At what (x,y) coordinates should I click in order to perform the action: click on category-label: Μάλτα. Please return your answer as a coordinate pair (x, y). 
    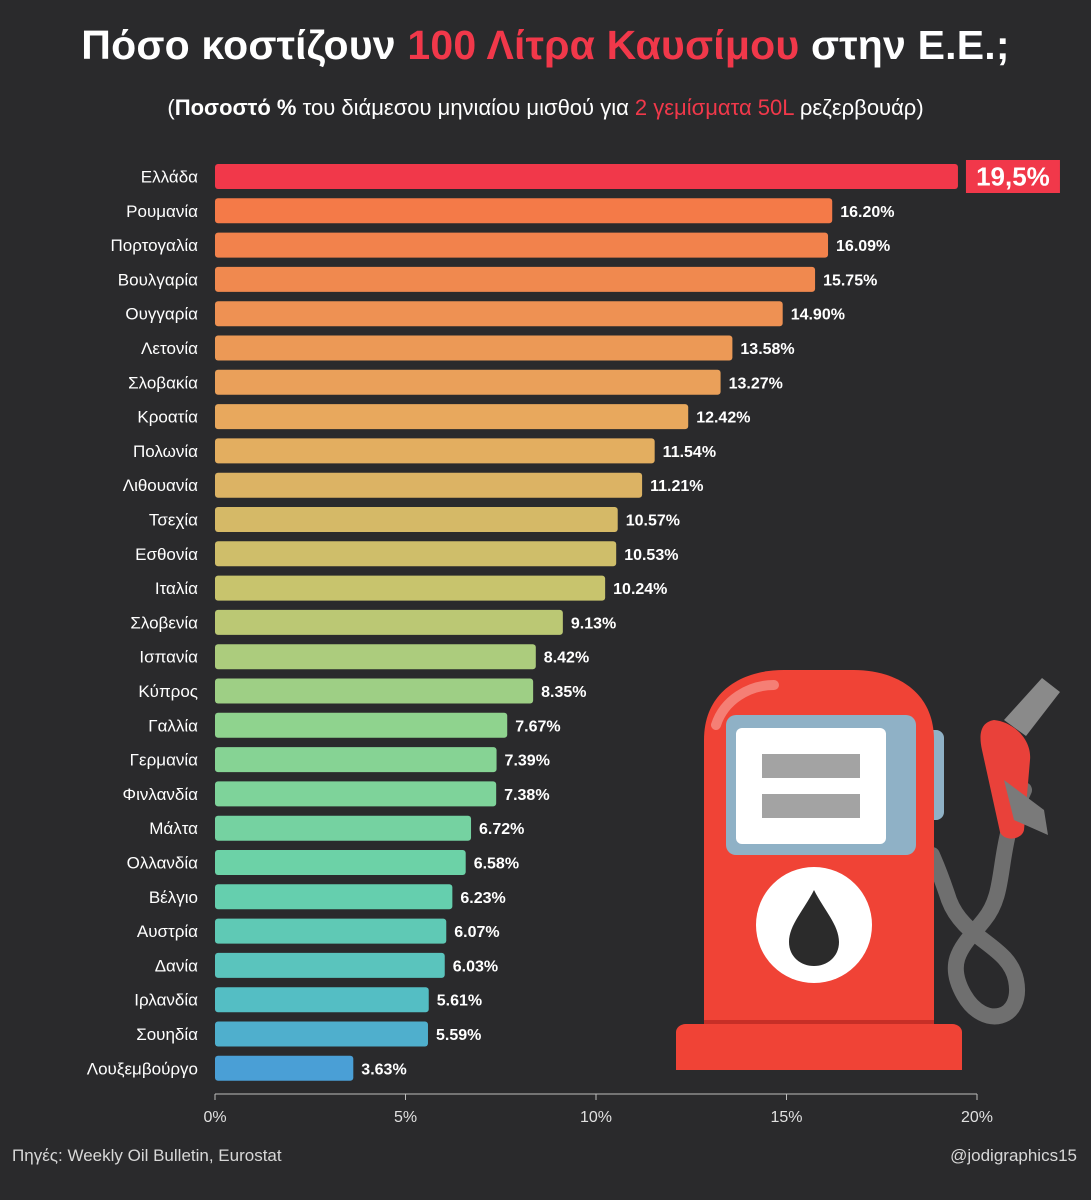
    Looking at the image, I should click on (173, 828).